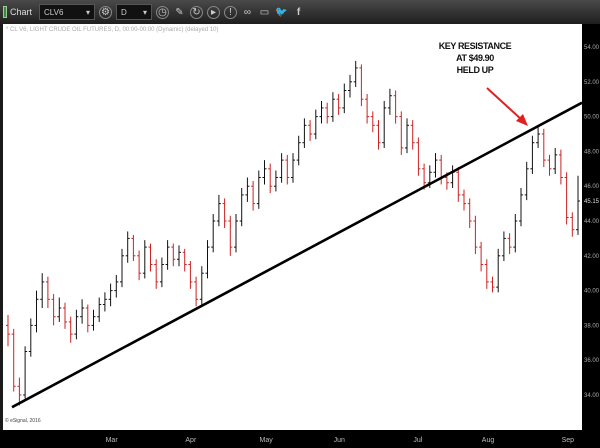 This screenshot has width=600, height=448. Describe the element at coordinates (105, 12) in the screenshot. I see `settings-icon: ⚙` at that location.